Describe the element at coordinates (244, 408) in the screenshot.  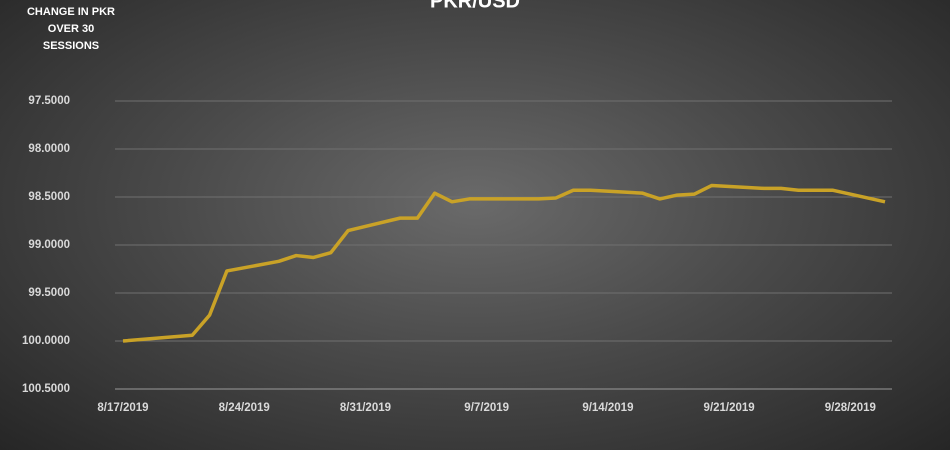
I see `x-tick-label: 8/24/2019` at that location.